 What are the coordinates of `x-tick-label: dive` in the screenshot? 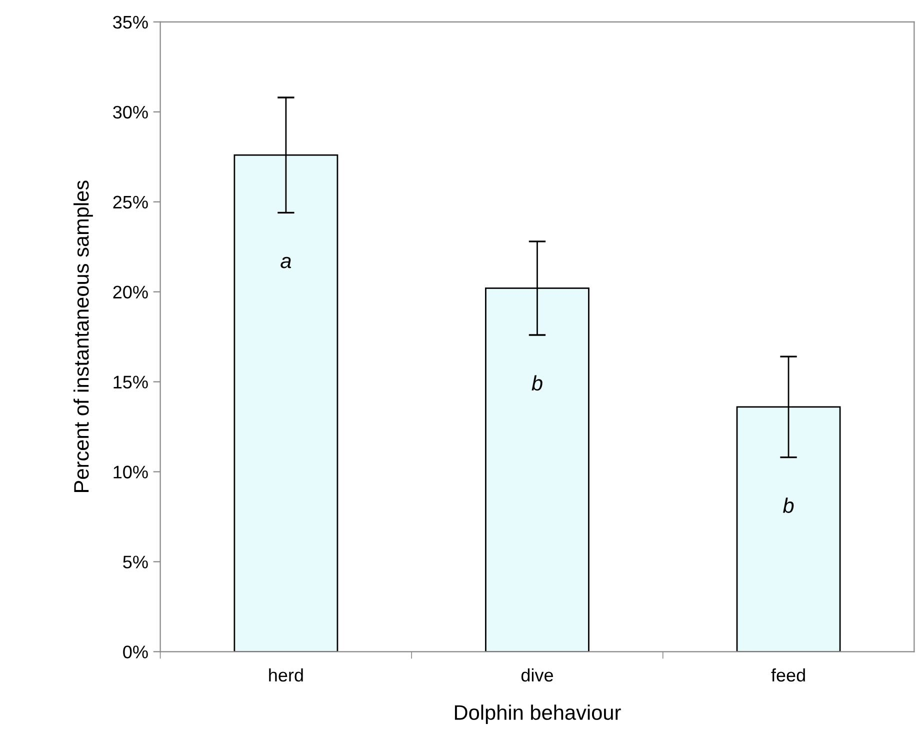 It's located at (537, 675).